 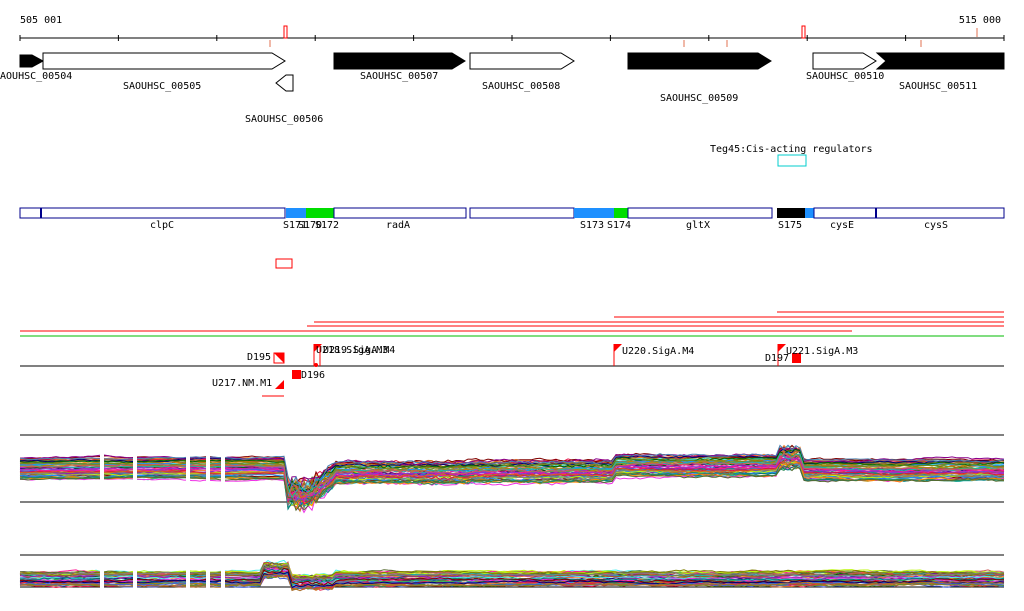 I want to click on gene-feature: SAOUHSC_00507, so click(x=399, y=67).